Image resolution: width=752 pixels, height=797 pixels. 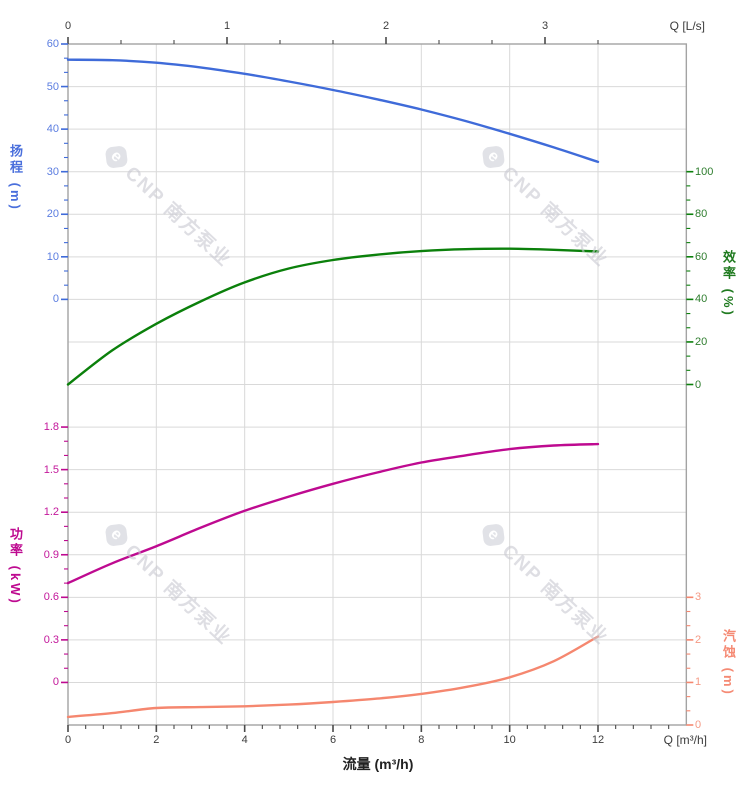 I want to click on efficiency-curve, so click(x=333, y=316).